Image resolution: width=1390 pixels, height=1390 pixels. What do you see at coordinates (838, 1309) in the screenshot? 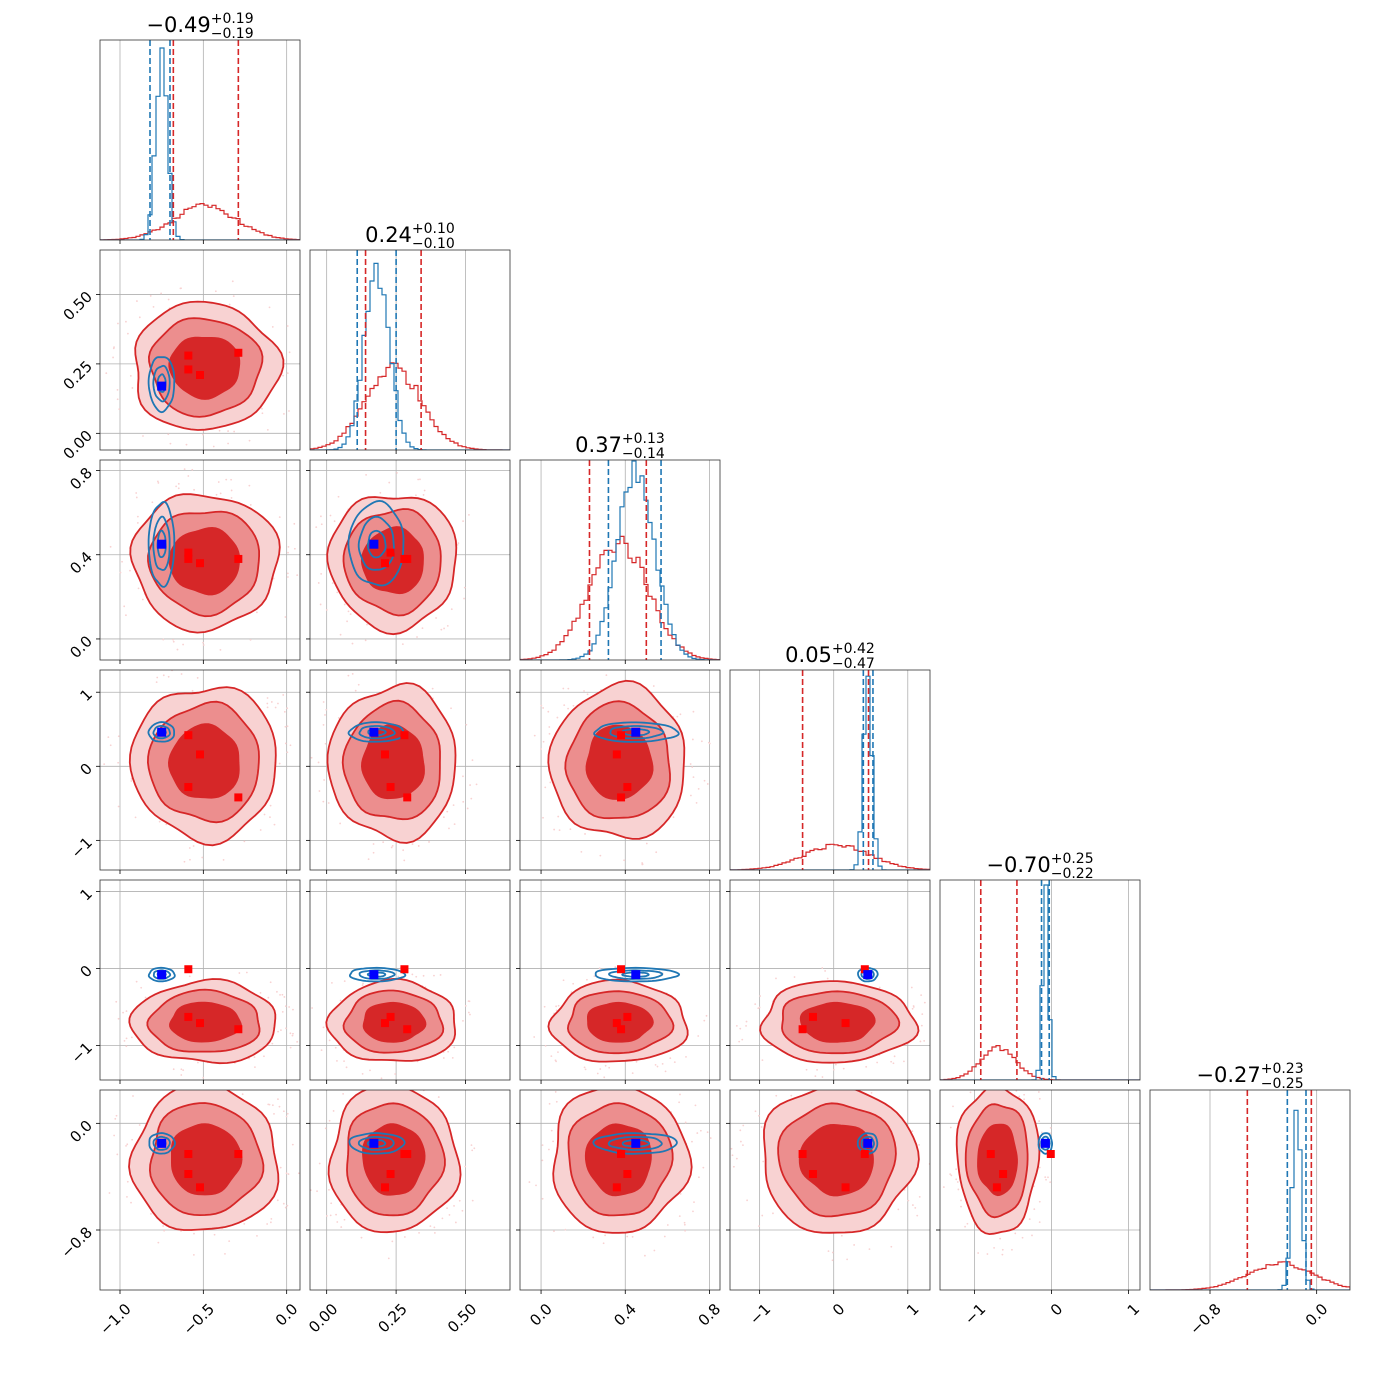
I see `x-tick-label: 0` at bounding box center [838, 1309].